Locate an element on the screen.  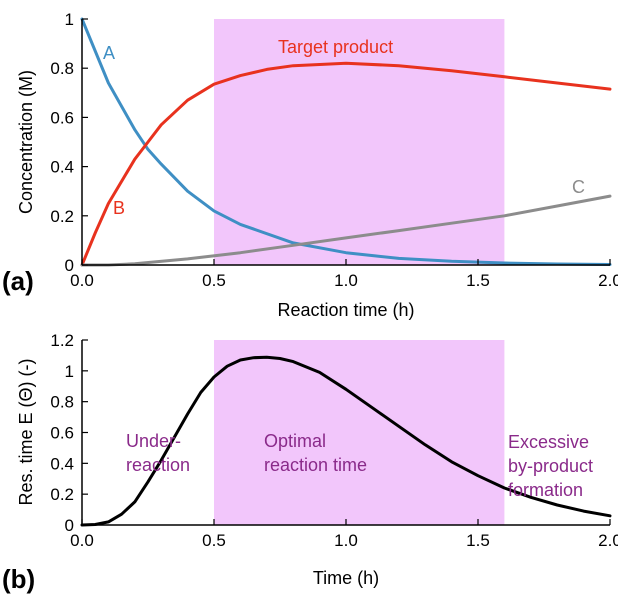
y-axis-label-a: Concentration (M) is located at coordinates (26, 142).